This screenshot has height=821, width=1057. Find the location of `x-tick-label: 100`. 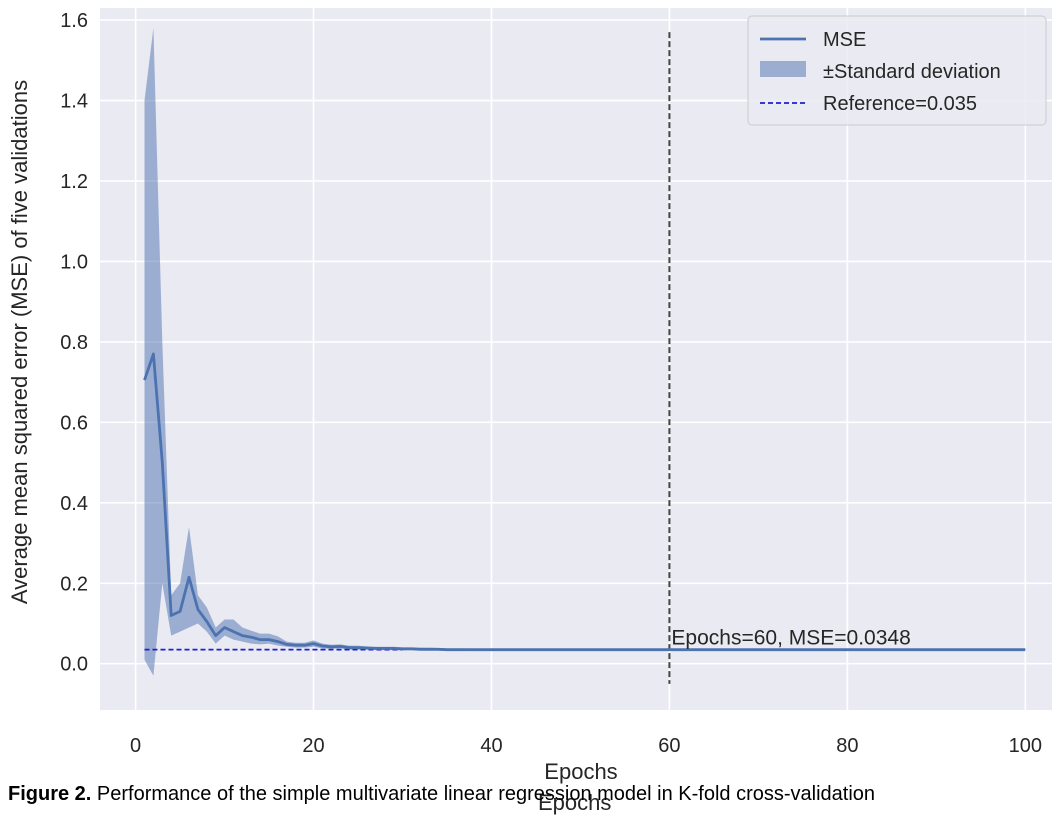

x-tick-label: 100 is located at coordinates (1025, 746).